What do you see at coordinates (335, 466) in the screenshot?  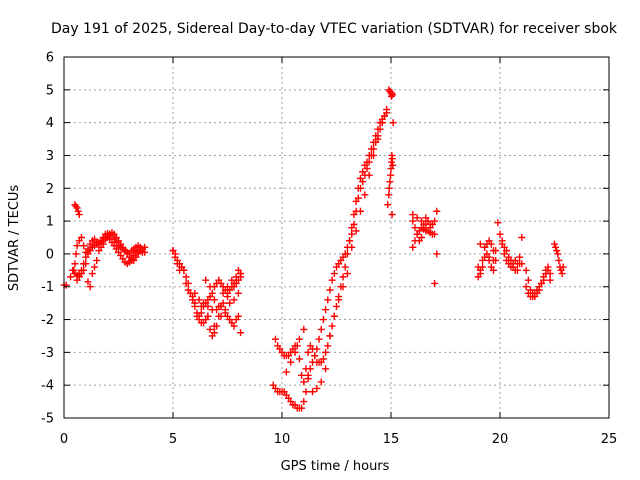 I see `x-axis-label: GPS time / hours` at bounding box center [335, 466].